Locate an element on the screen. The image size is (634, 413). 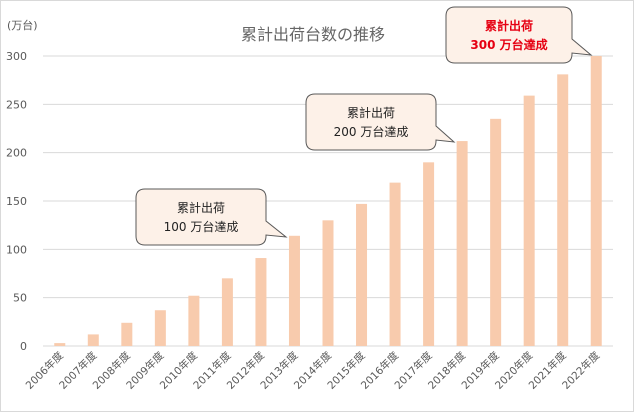
y-tick-label: 300 is located at coordinates (16, 56).